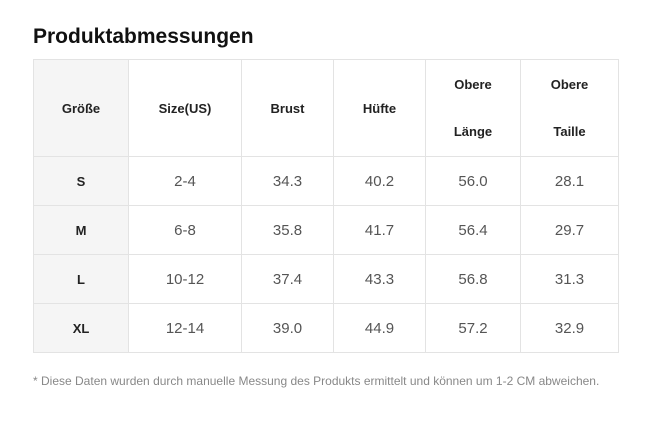 This screenshot has width=651, height=424. Describe the element at coordinates (287, 279) in the screenshot. I see `cell-bust: 37.4` at that location.